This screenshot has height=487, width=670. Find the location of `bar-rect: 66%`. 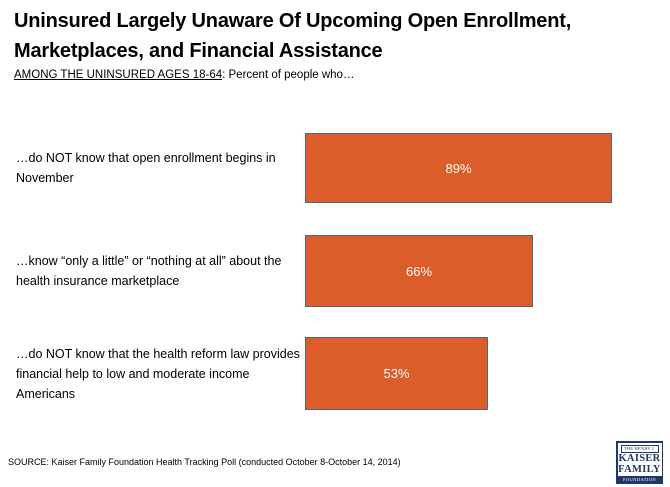

bar-rect: 66% is located at coordinates (419, 271).